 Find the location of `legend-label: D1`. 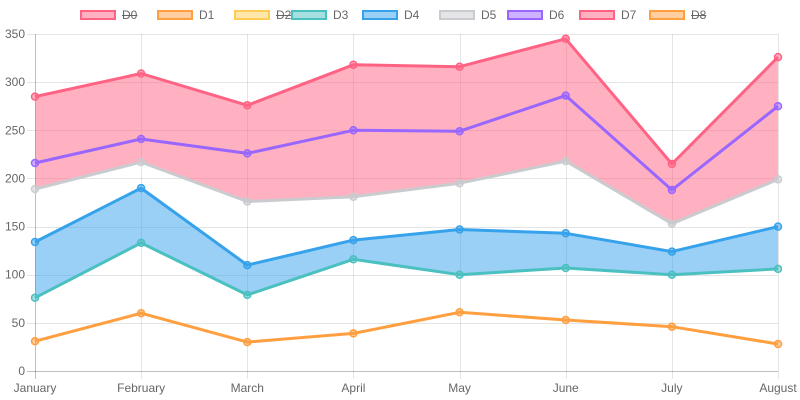

legend-label: D1 is located at coordinates (207, 15).